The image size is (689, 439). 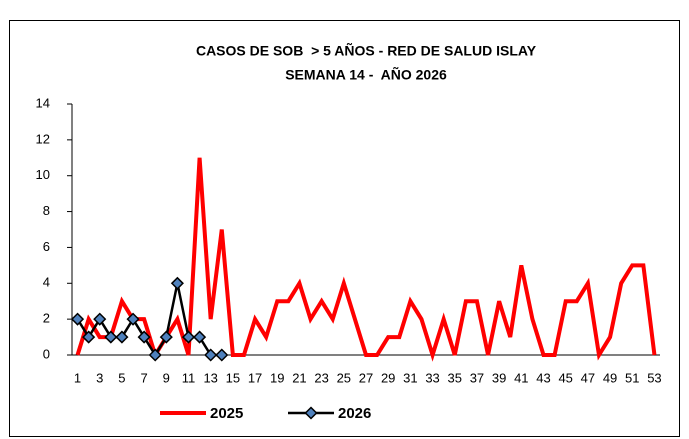 What do you see at coordinates (46, 318) in the screenshot?
I see `y-tick-label: 2` at bounding box center [46, 318].